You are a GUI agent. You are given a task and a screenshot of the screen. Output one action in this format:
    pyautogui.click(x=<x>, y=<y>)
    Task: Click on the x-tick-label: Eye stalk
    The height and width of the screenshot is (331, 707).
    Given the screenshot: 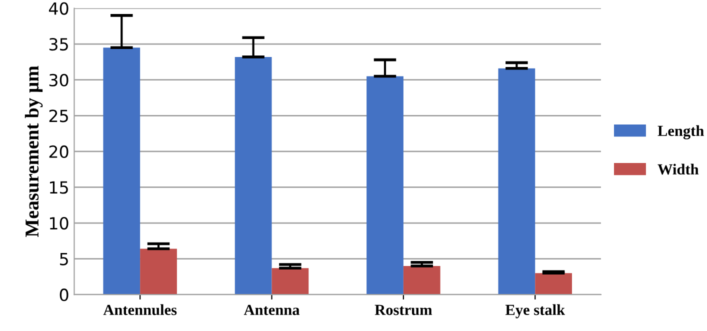 What is the action you would take?
    pyautogui.click(x=535, y=311)
    